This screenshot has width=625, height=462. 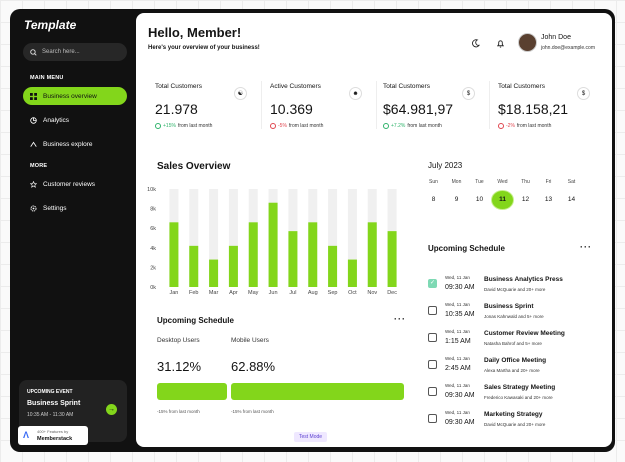 I want to click on memberstack-logo-icon: Λ, so click(x=26, y=435).